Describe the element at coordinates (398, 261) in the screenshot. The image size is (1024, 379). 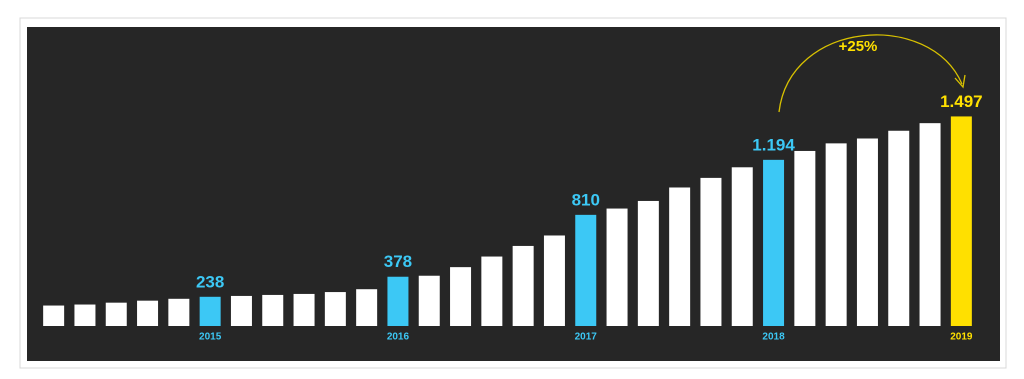
I see `value-label: 378` at that location.